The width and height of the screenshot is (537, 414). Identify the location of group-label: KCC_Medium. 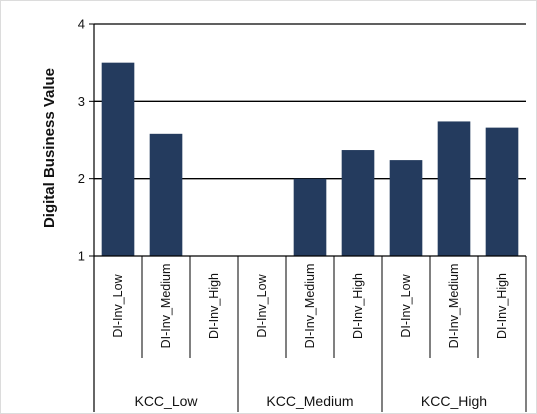
(309, 401).